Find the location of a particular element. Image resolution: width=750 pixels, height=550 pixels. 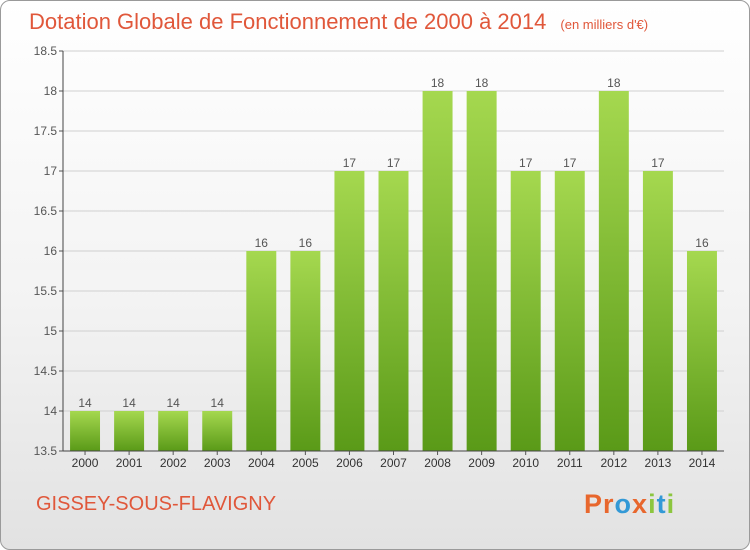

y-tick-label: 18 is located at coordinates (51, 91).